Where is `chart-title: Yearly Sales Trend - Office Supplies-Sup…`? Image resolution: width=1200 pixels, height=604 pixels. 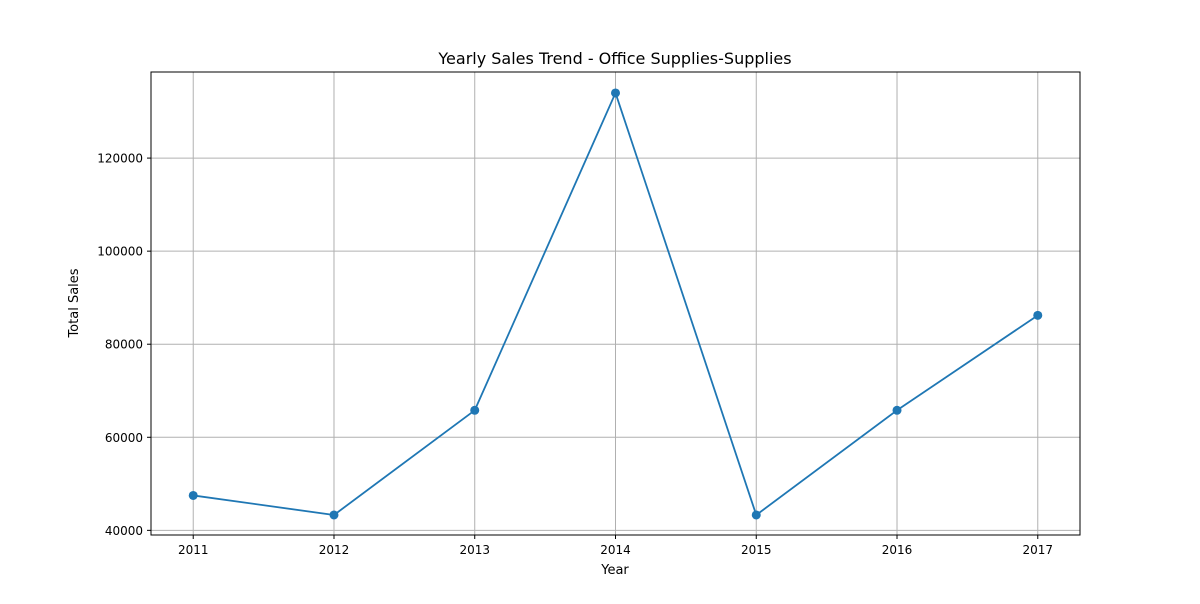
chart-title: Yearly Sales Trend - Office Supplies-Sup… is located at coordinates (614, 58).